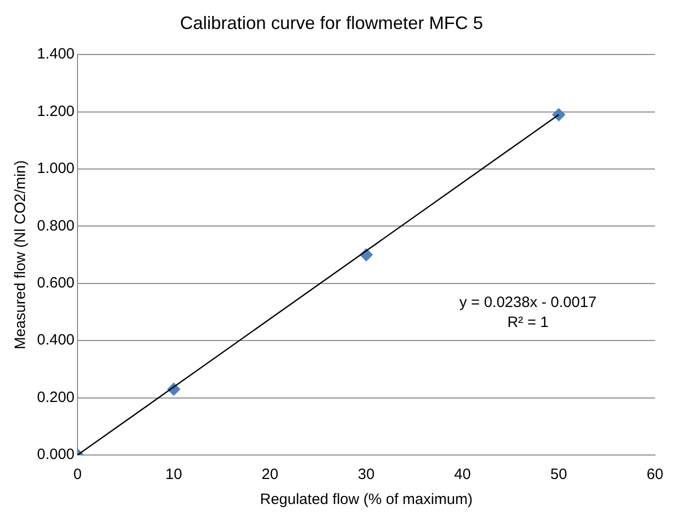  I want to click on x-tick-label: 20, so click(270, 475).